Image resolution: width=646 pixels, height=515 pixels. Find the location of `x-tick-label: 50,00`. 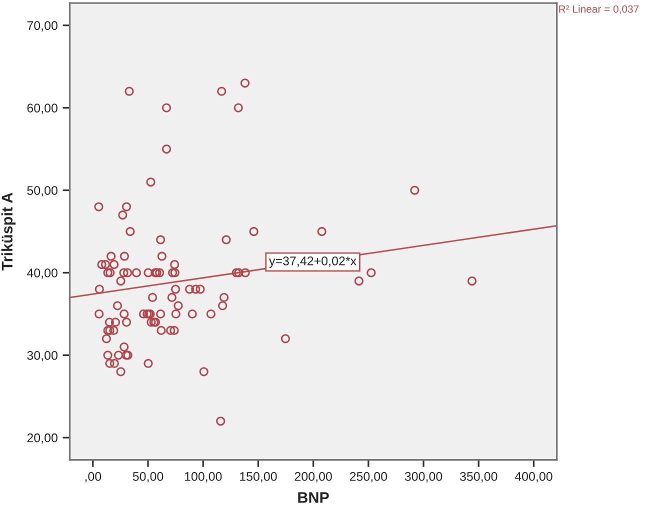

x-tick-label: 50,00 is located at coordinates (148, 477).